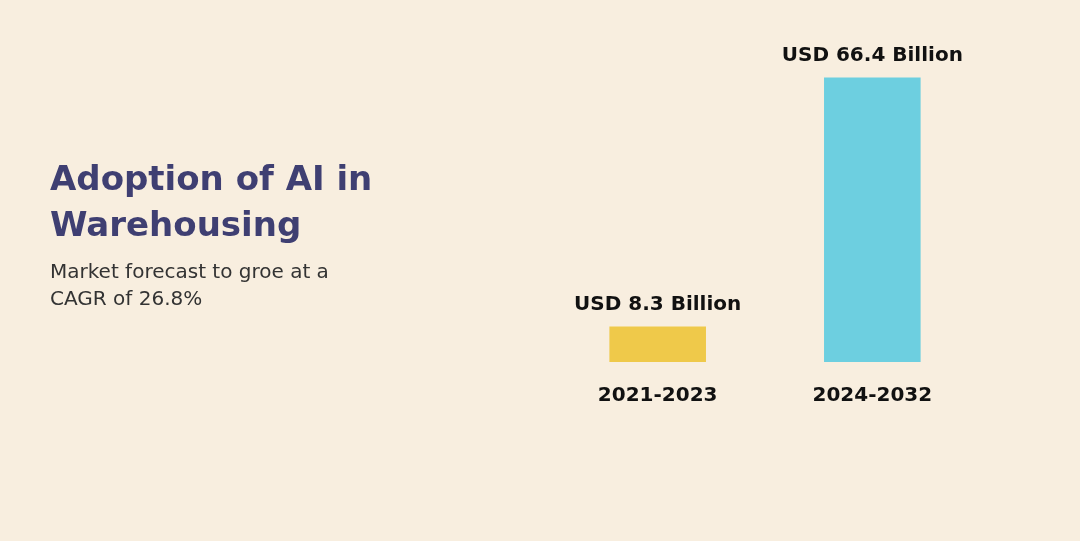 Image resolution: width=1080 pixels, height=541 pixels. I want to click on text: Market forecast to groe at a CAGR of 26.8%, so click(190, 285).